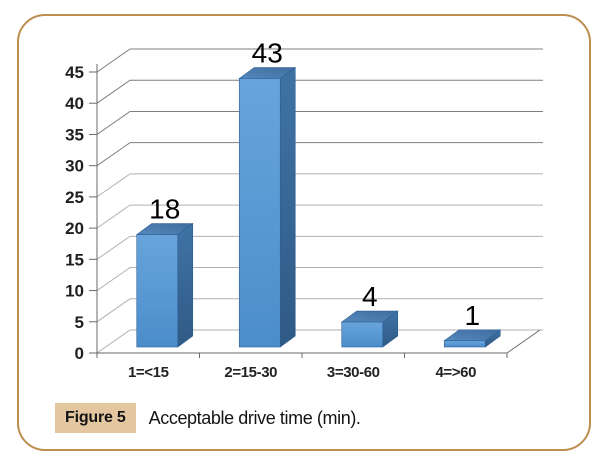 This screenshot has height=462, width=603. Describe the element at coordinates (74, 291) in the screenshot. I see `y-tick-label: 10` at that location.